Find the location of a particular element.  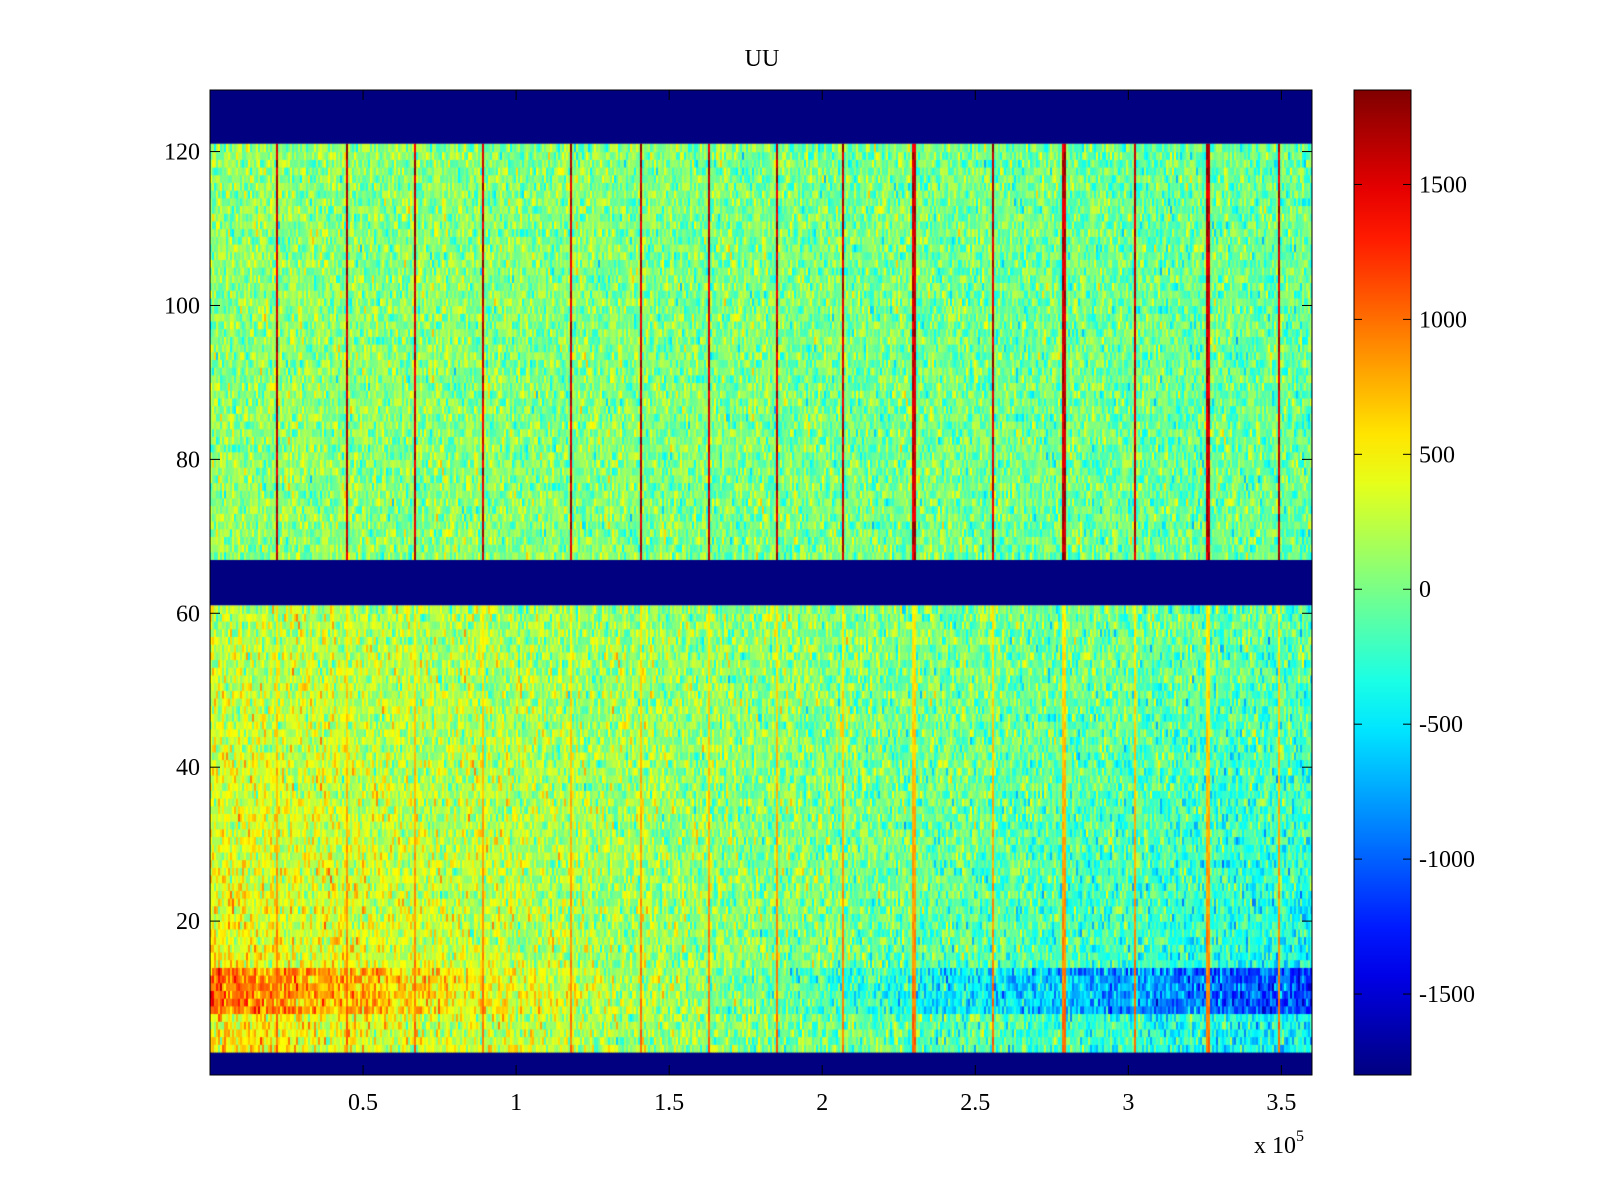

y-tick-label: 80 is located at coordinates (188, 460).